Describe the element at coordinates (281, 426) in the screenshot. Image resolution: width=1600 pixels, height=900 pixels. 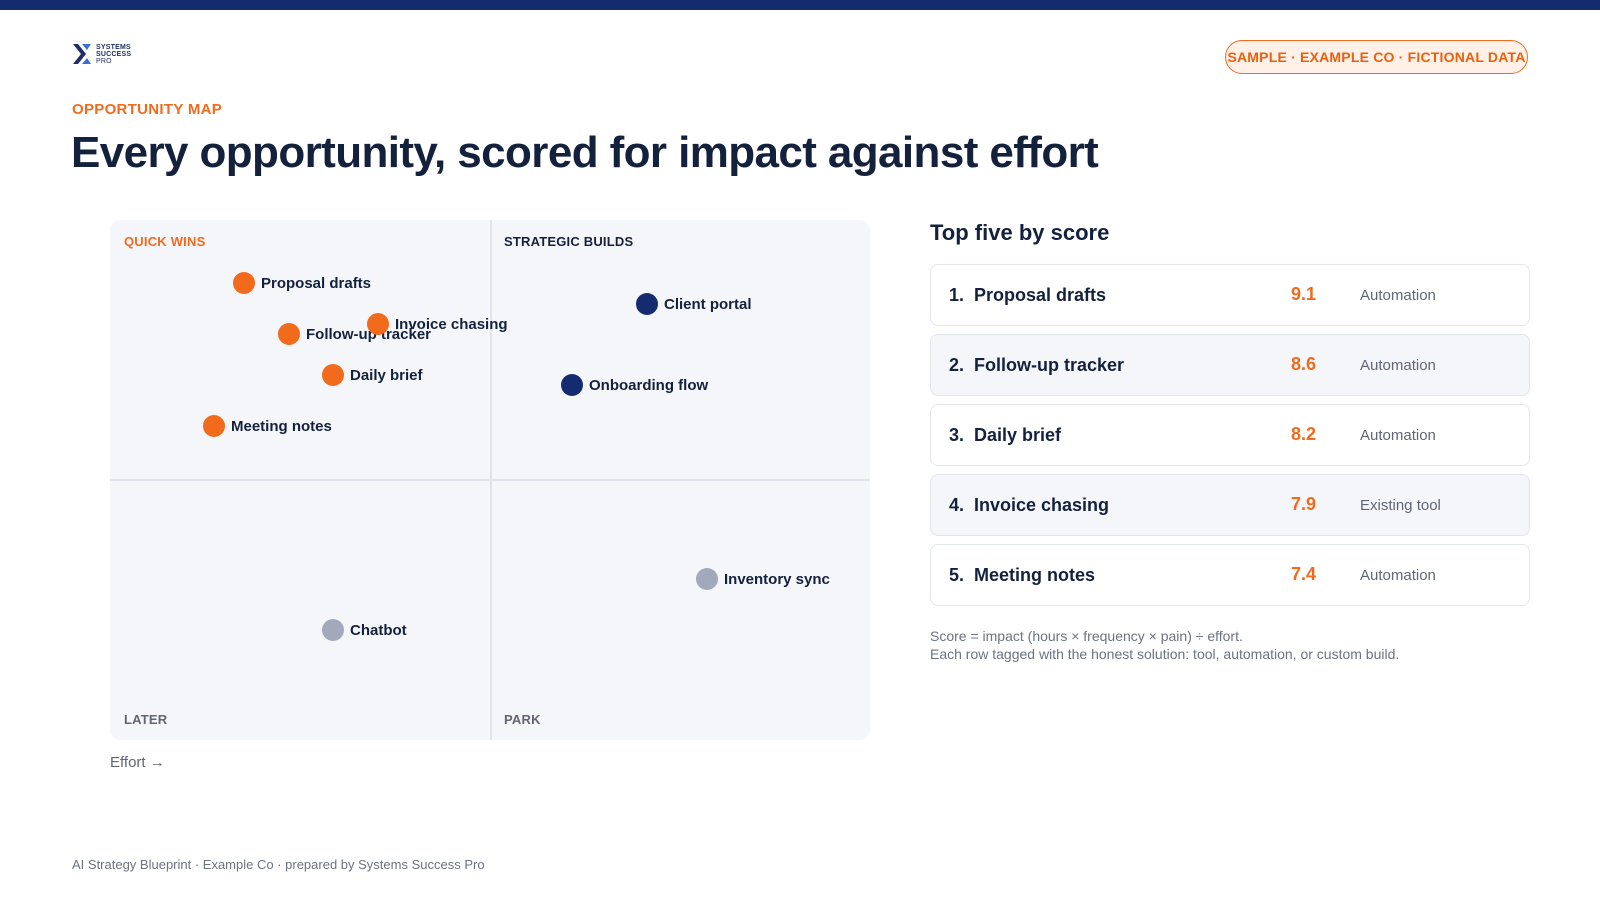
I see `matrix-point-label: Meeting notes` at that location.